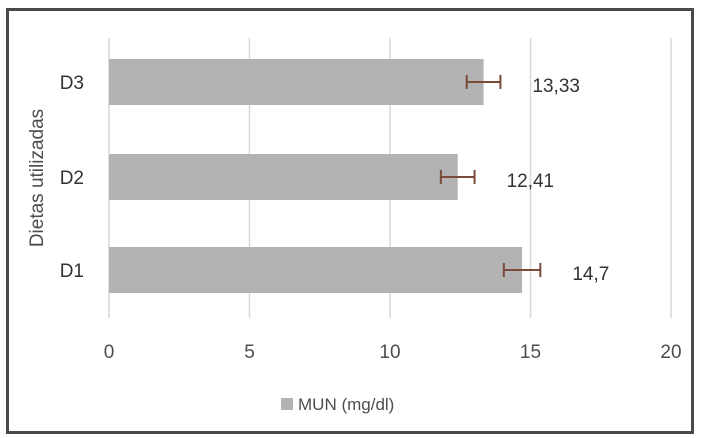 This screenshot has height=438, width=704. What do you see at coordinates (531, 181) in the screenshot?
I see `data-label: 12,41` at bounding box center [531, 181].